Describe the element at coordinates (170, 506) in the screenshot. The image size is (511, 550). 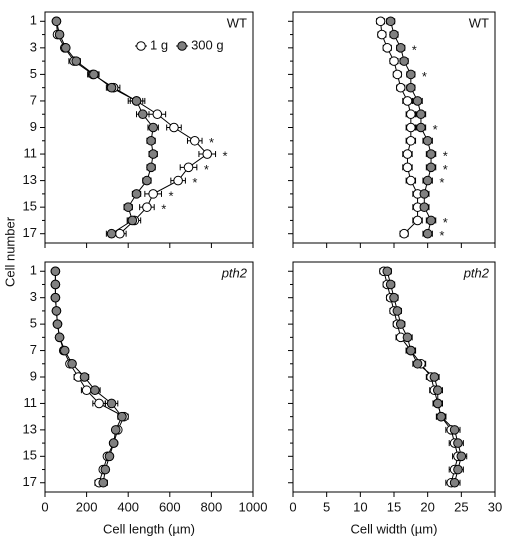
I see `x-tick-label: 600` at that location.